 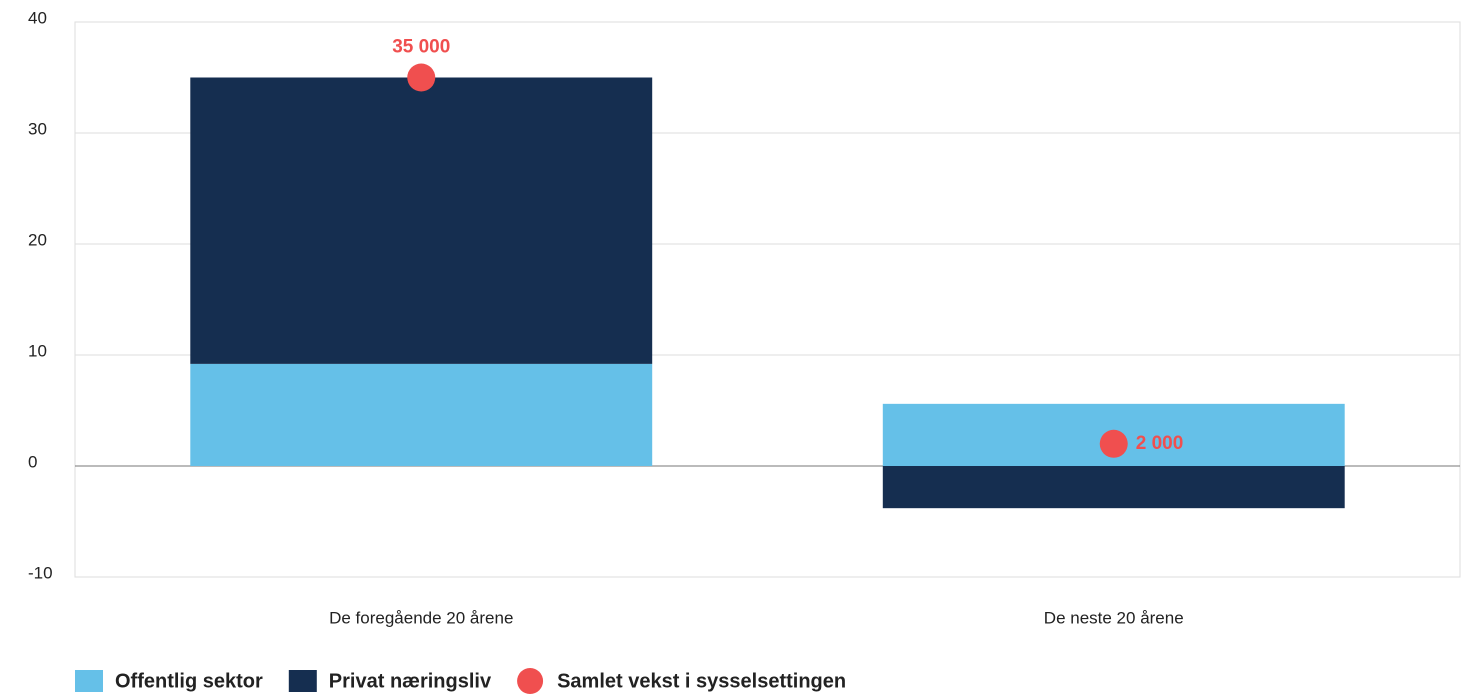 What do you see at coordinates (189, 681) in the screenshot?
I see `legend-label: Offentlig sektor` at bounding box center [189, 681].